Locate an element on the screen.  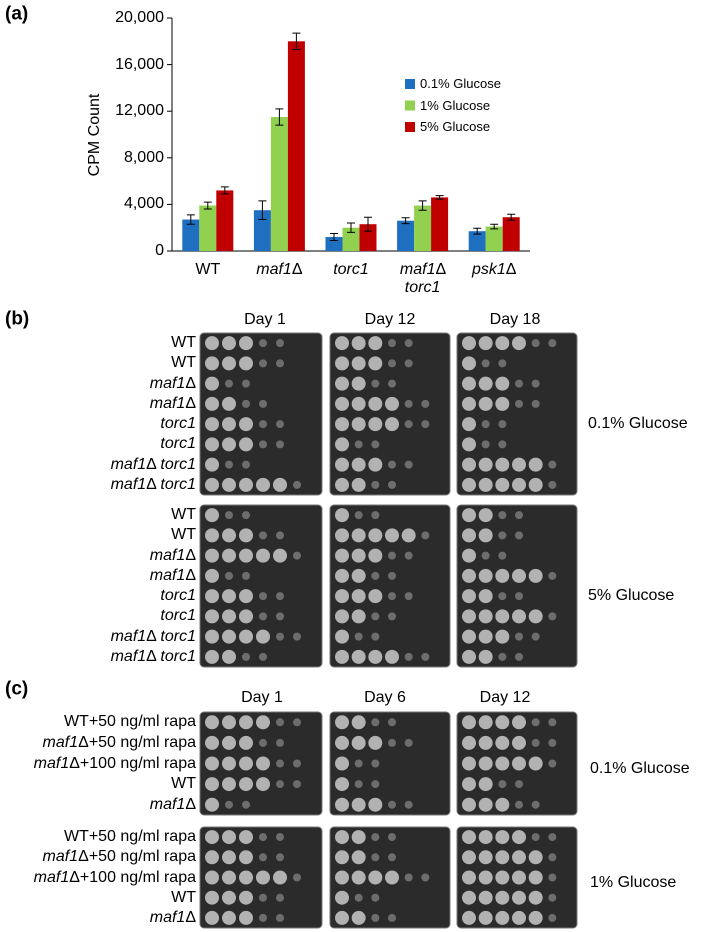
strain-label: maf1Δ is located at coordinates (172, 918).